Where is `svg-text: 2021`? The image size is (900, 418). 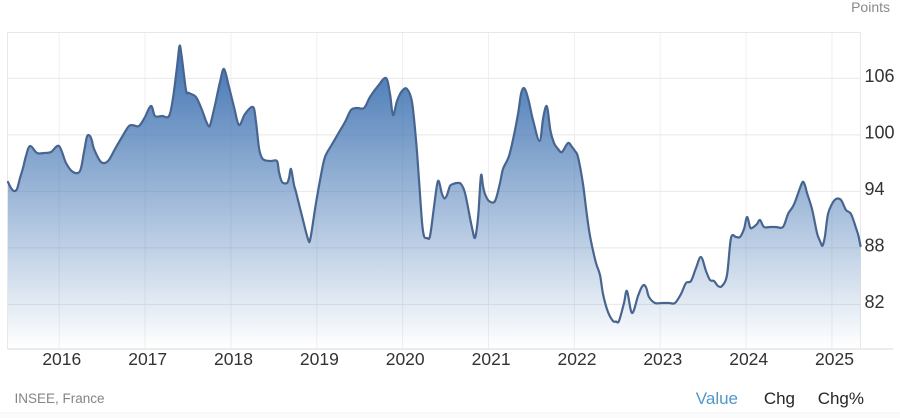 svg-text: 2021 is located at coordinates (491, 359).